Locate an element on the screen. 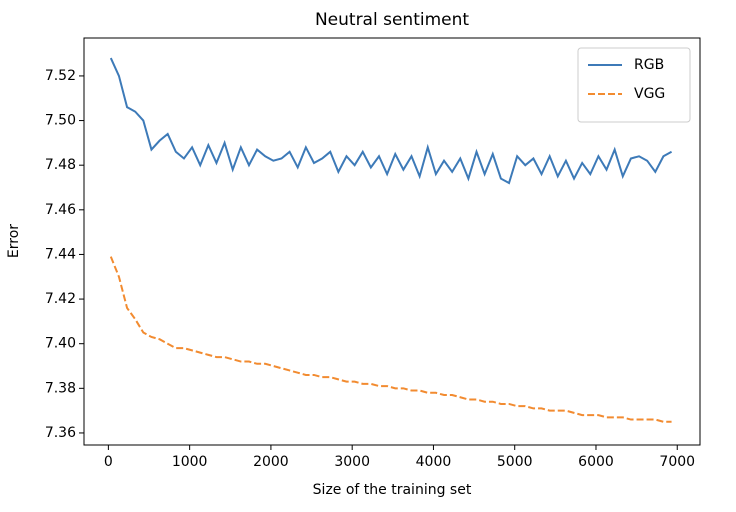 This screenshot has width=736, height=512. y-tick-label: 7.48 is located at coordinates (60, 165).